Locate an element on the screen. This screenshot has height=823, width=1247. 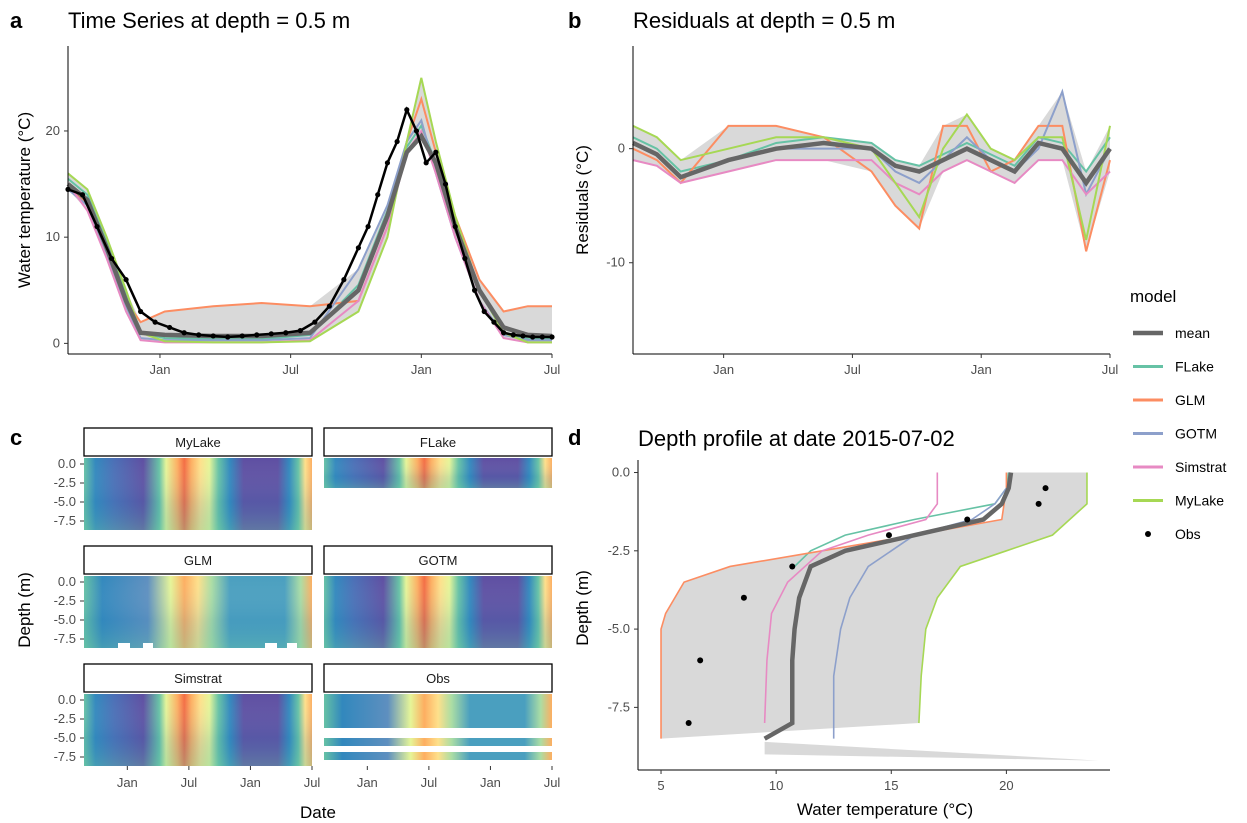
panel-a-x-ticks: Jan Jul Jan Jul is located at coordinates (354, 365).